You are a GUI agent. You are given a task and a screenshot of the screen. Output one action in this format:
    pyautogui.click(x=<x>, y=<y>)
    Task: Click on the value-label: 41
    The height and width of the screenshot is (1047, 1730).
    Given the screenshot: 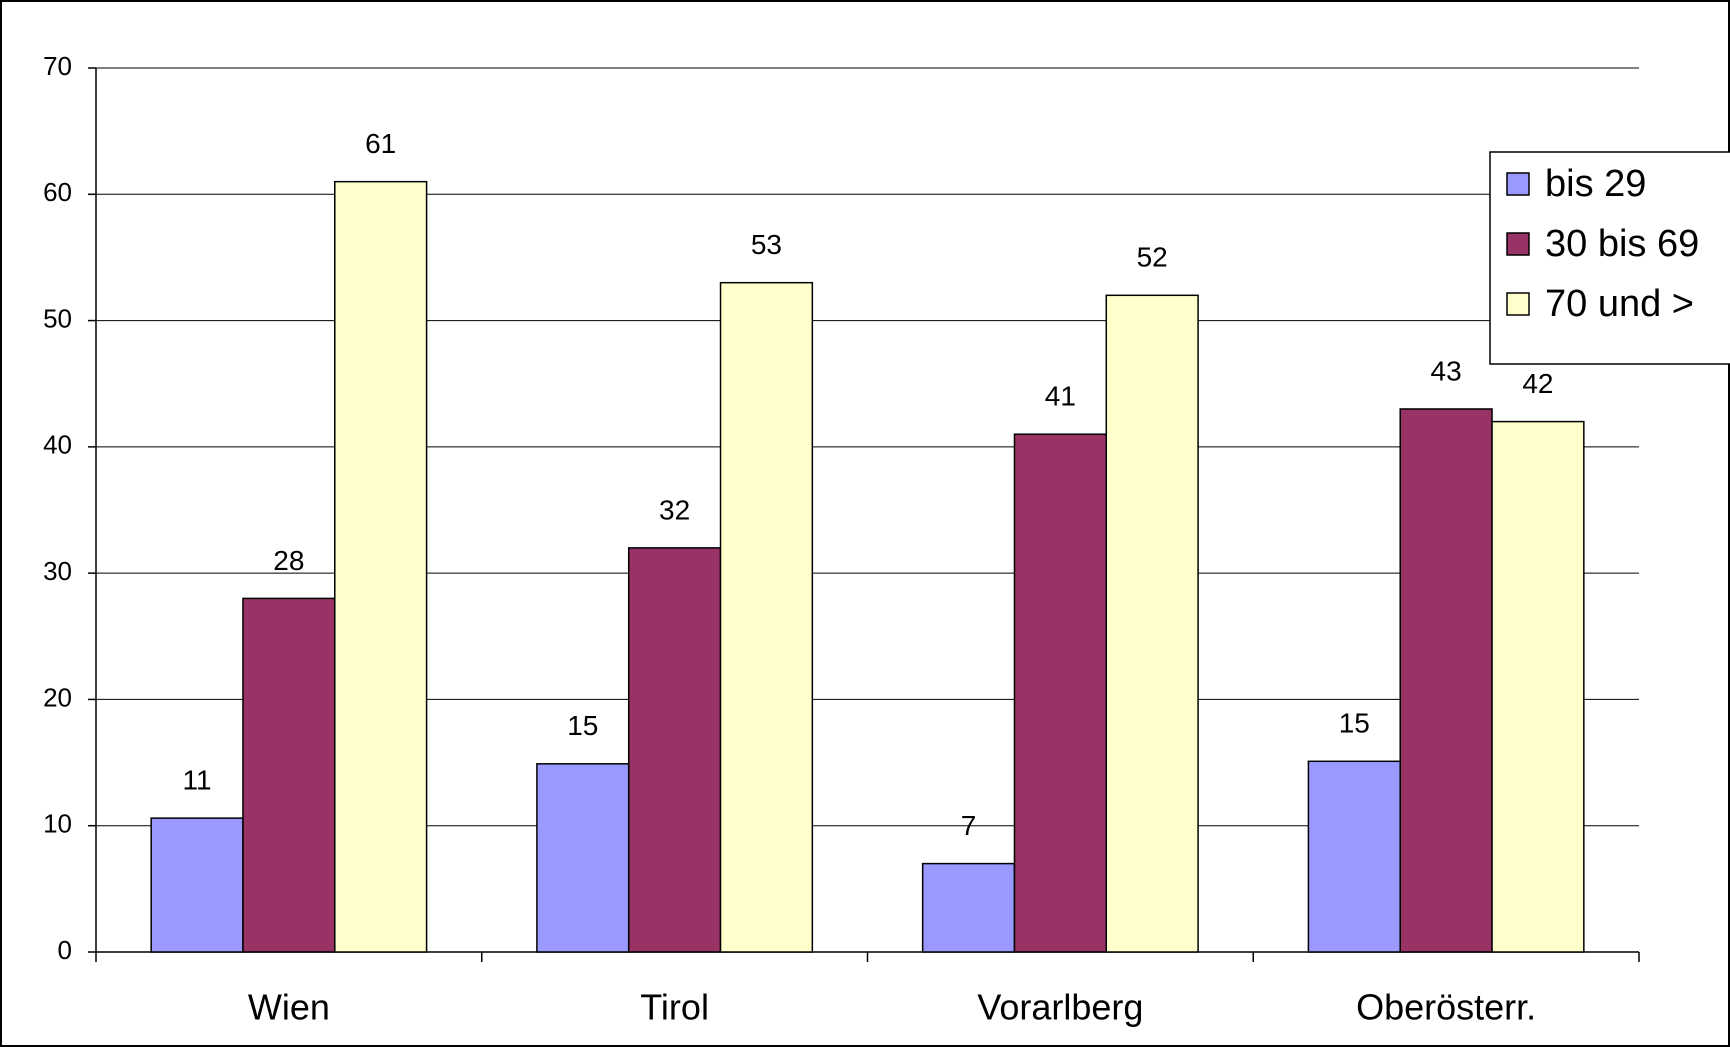 What is the action you would take?
    pyautogui.click(x=1060, y=396)
    